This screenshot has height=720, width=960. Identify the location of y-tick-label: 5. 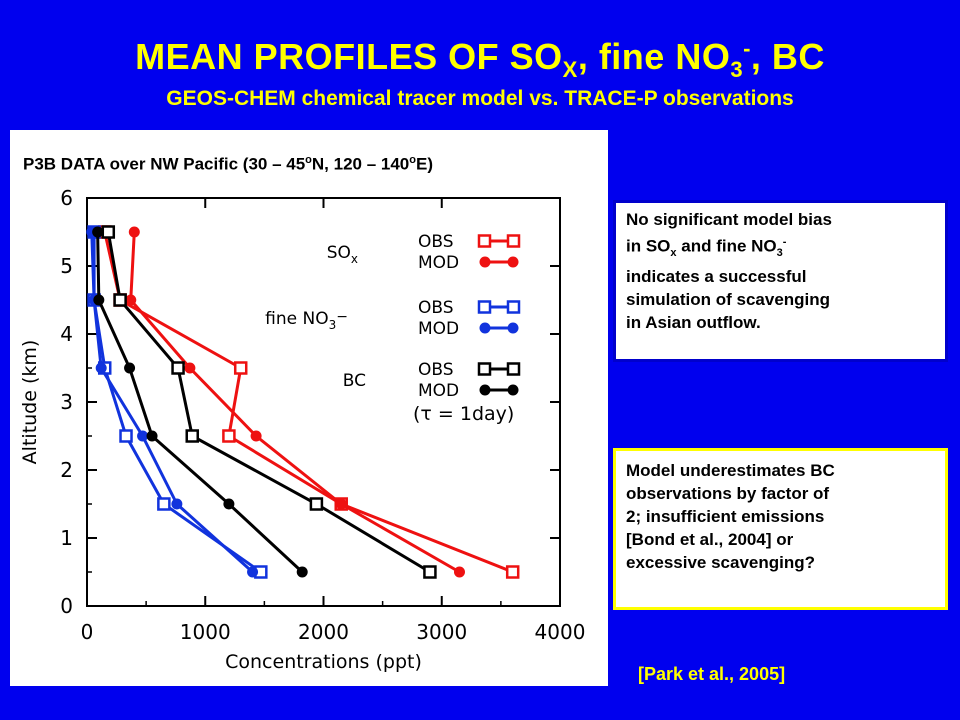
(66, 266).